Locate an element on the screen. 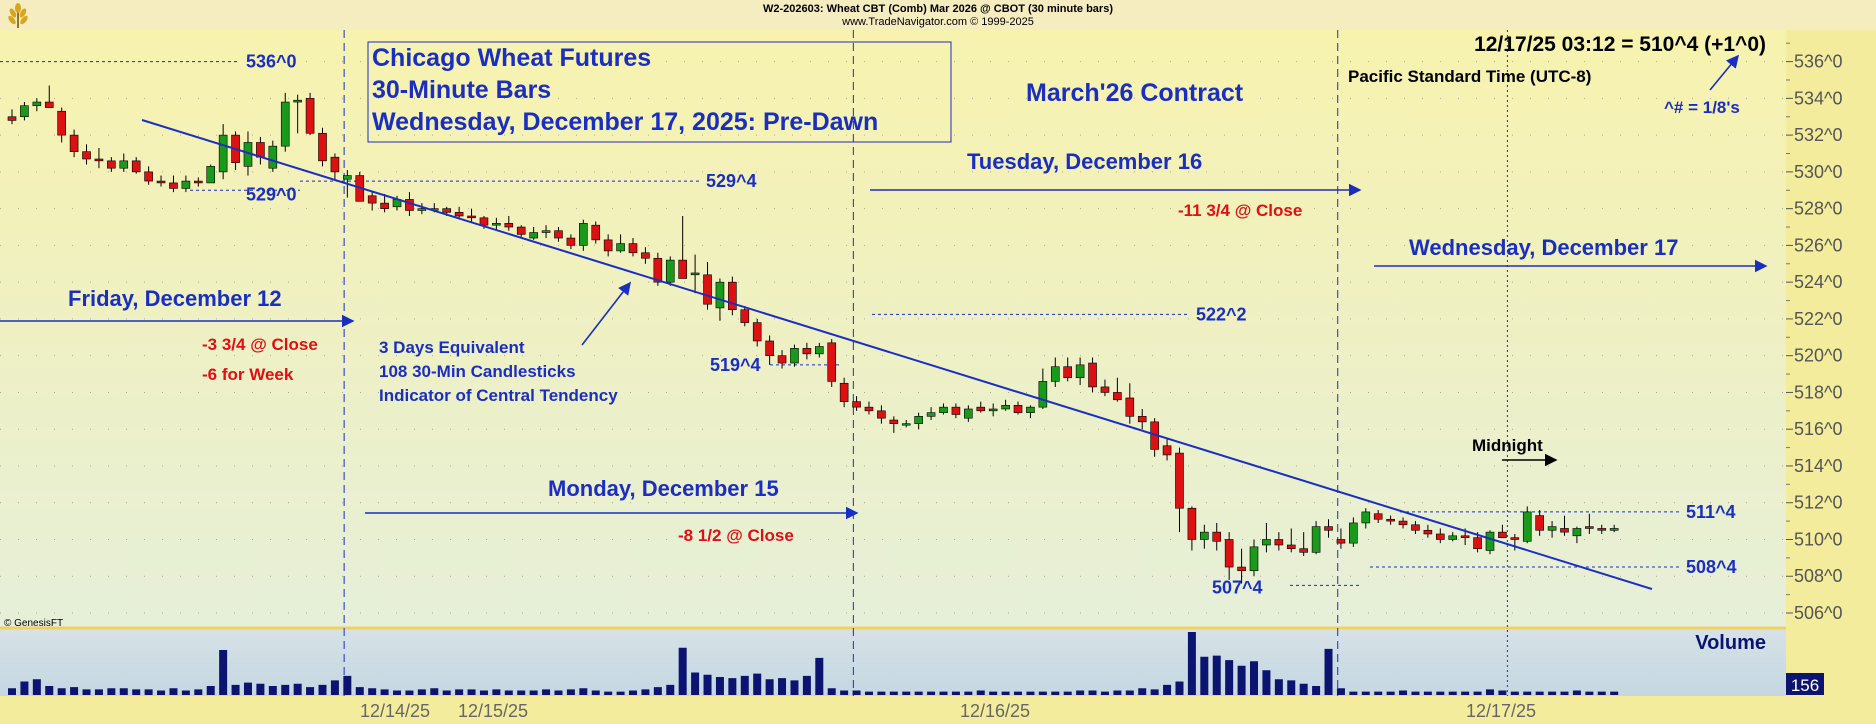  level-label: 519^4 is located at coordinates (735, 365).